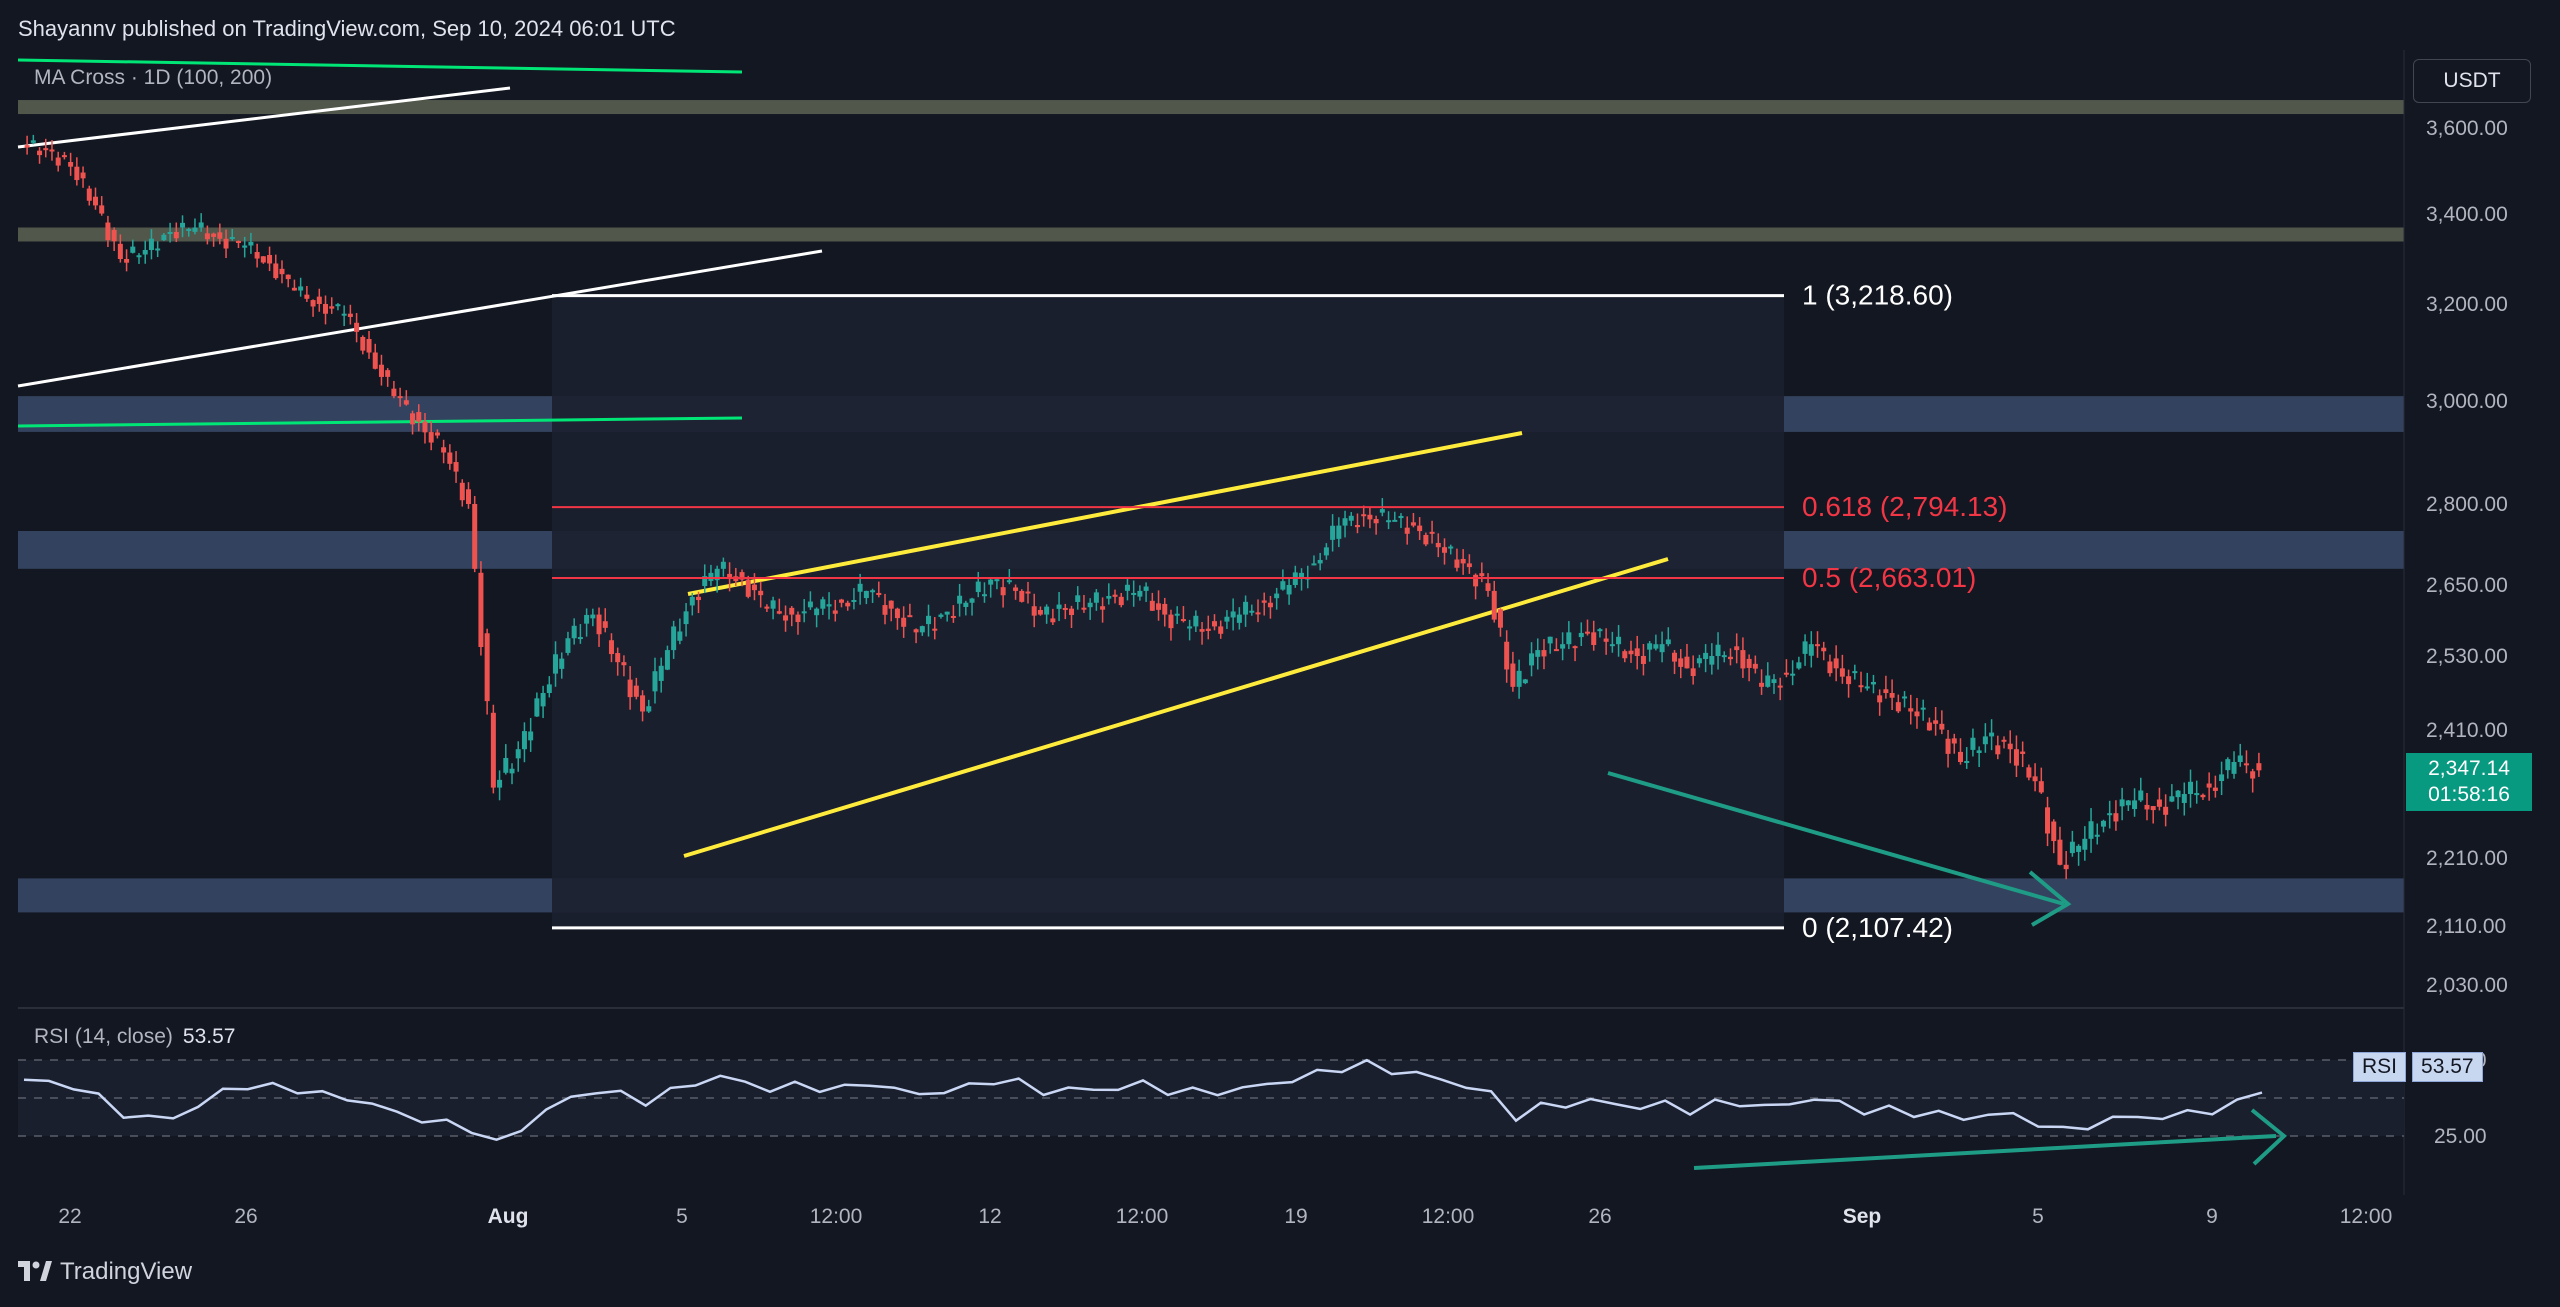 The width and height of the screenshot is (2560, 1307). What do you see at coordinates (134, 1037) in the screenshot?
I see `rsi-legend: RSI (14, close) 53.57` at bounding box center [134, 1037].